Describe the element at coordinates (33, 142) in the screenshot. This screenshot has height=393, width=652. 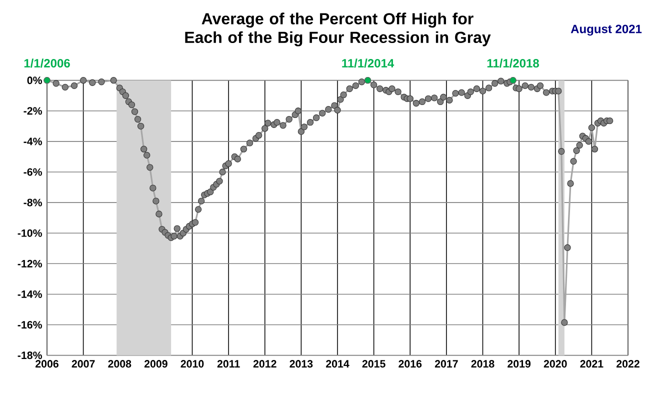
I see `y-tick-label: -4%` at that location.